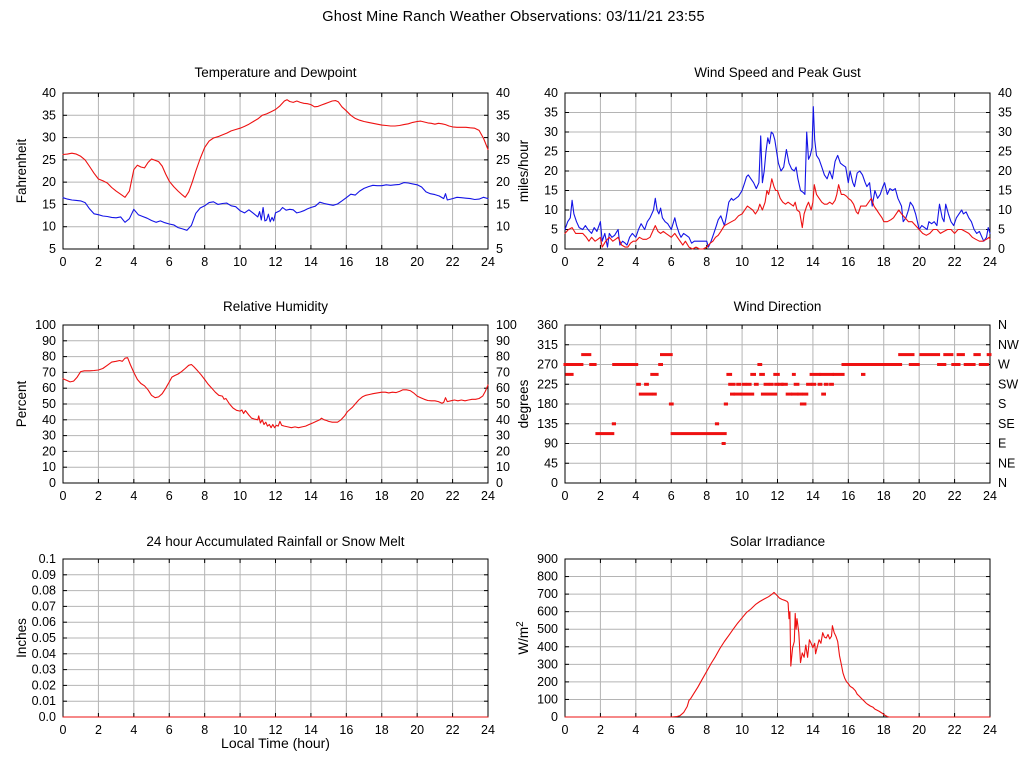 The height and width of the screenshot is (772, 1027). What do you see at coordinates (523, 403) in the screenshot?
I see `y-axis-title: degrees` at bounding box center [523, 403].